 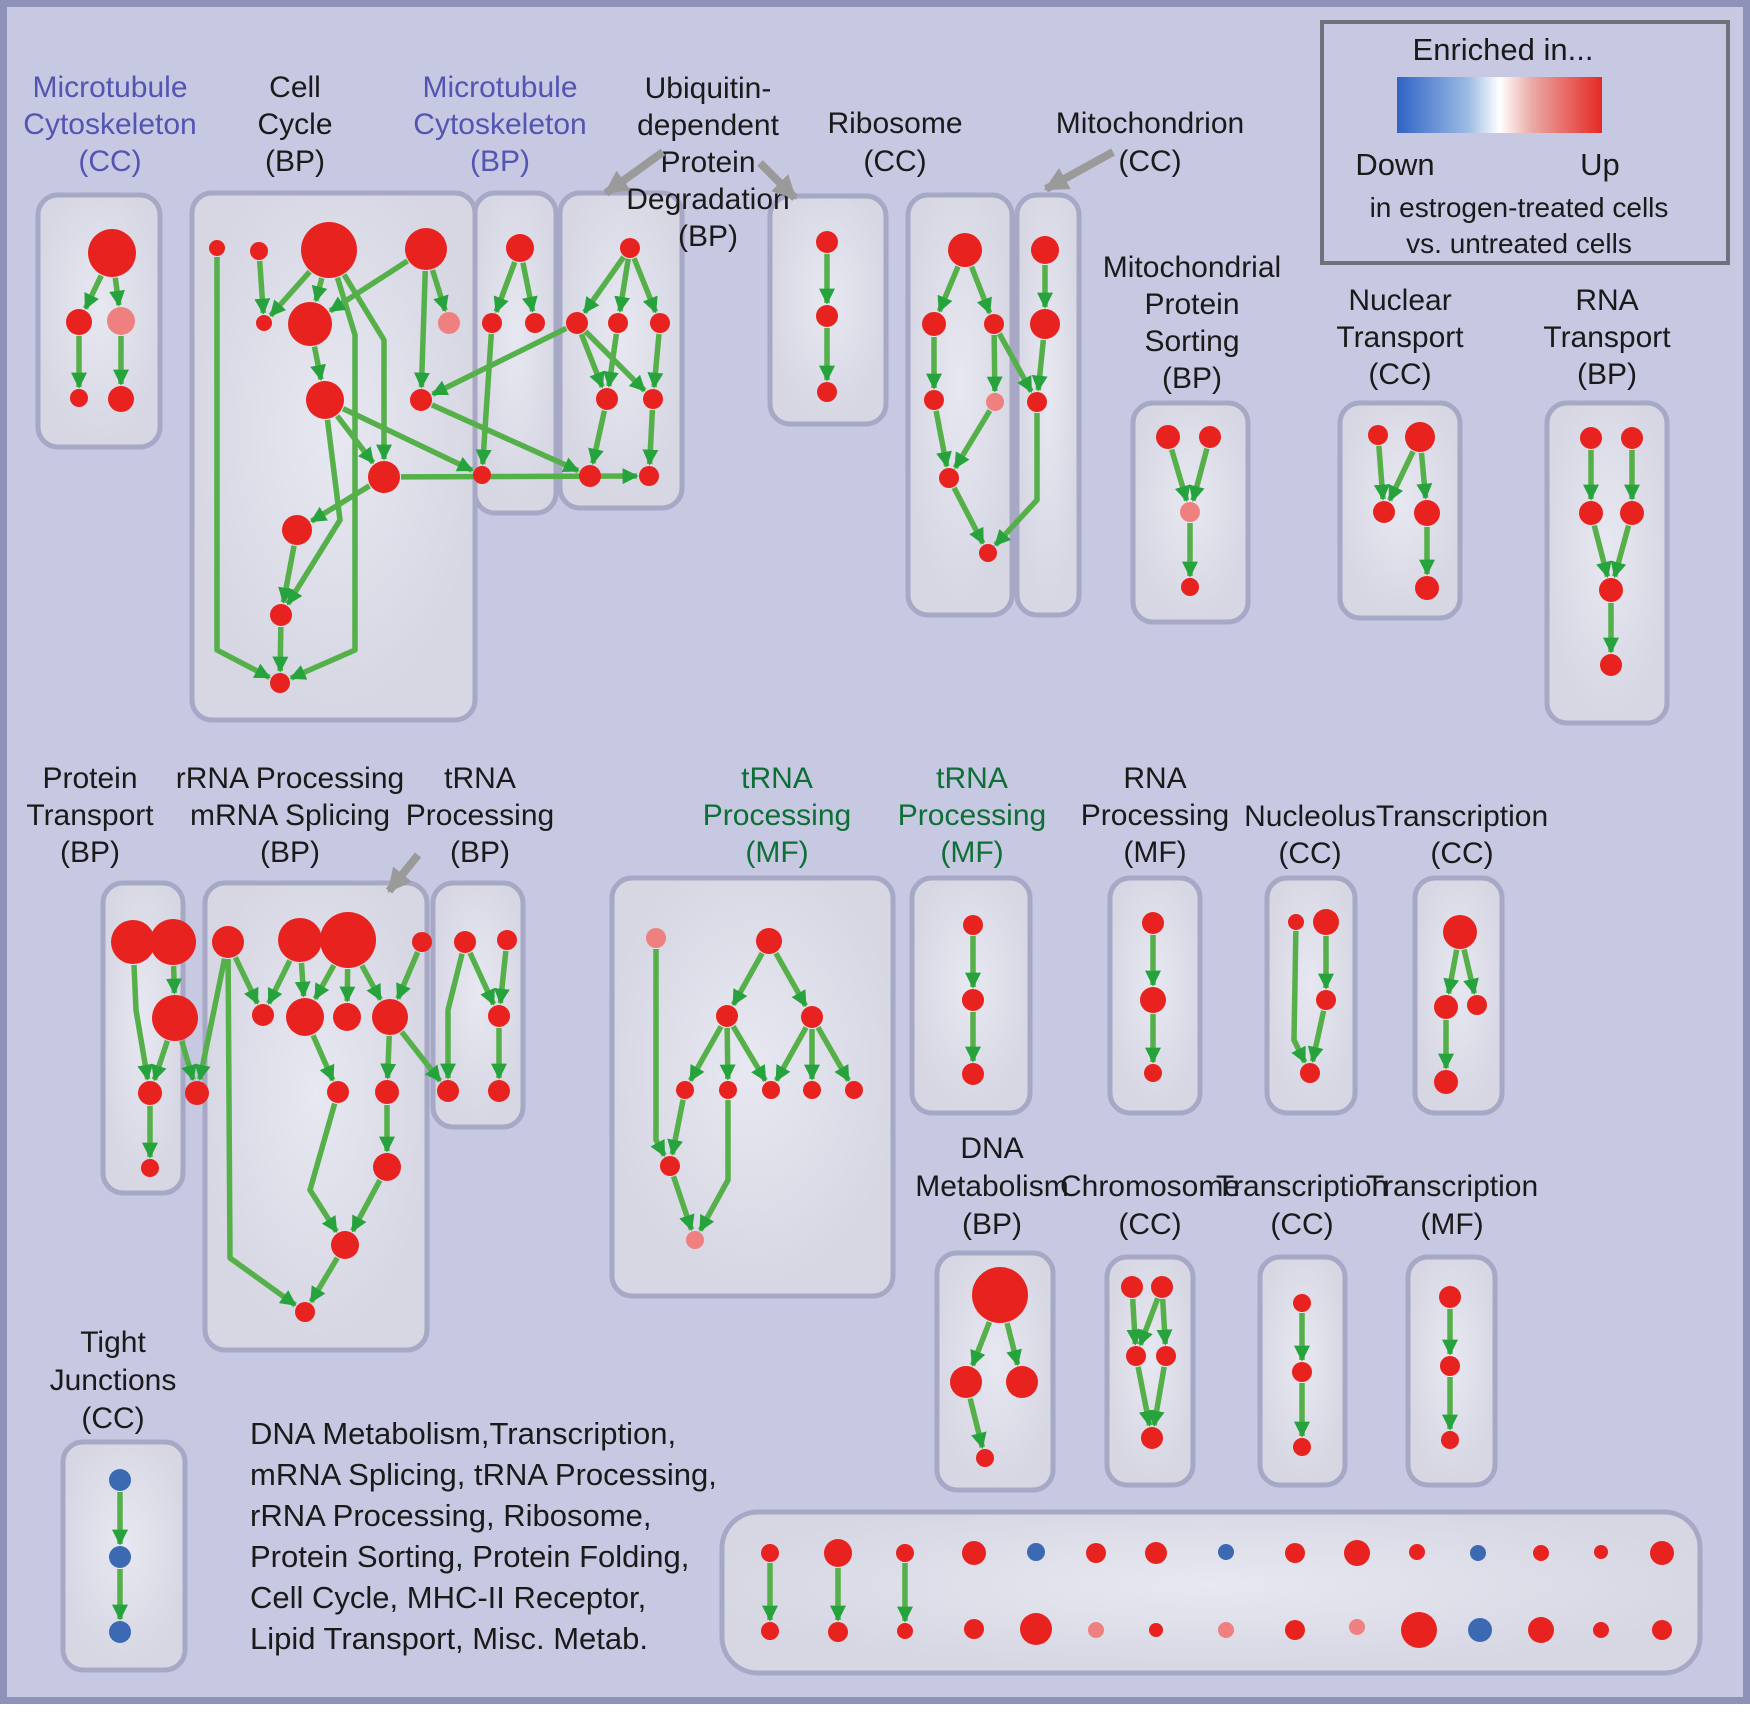 What do you see at coordinates (1400, 510) in the screenshot?
I see `group-box-nuclear-transport-cc` at bounding box center [1400, 510].